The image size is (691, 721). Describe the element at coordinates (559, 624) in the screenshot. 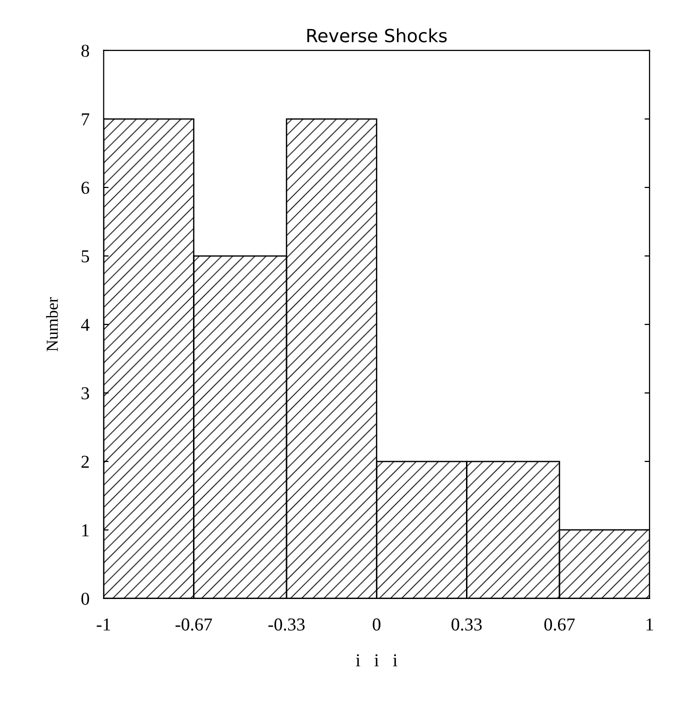

I see `x-tick-label: 0.67` at that location.